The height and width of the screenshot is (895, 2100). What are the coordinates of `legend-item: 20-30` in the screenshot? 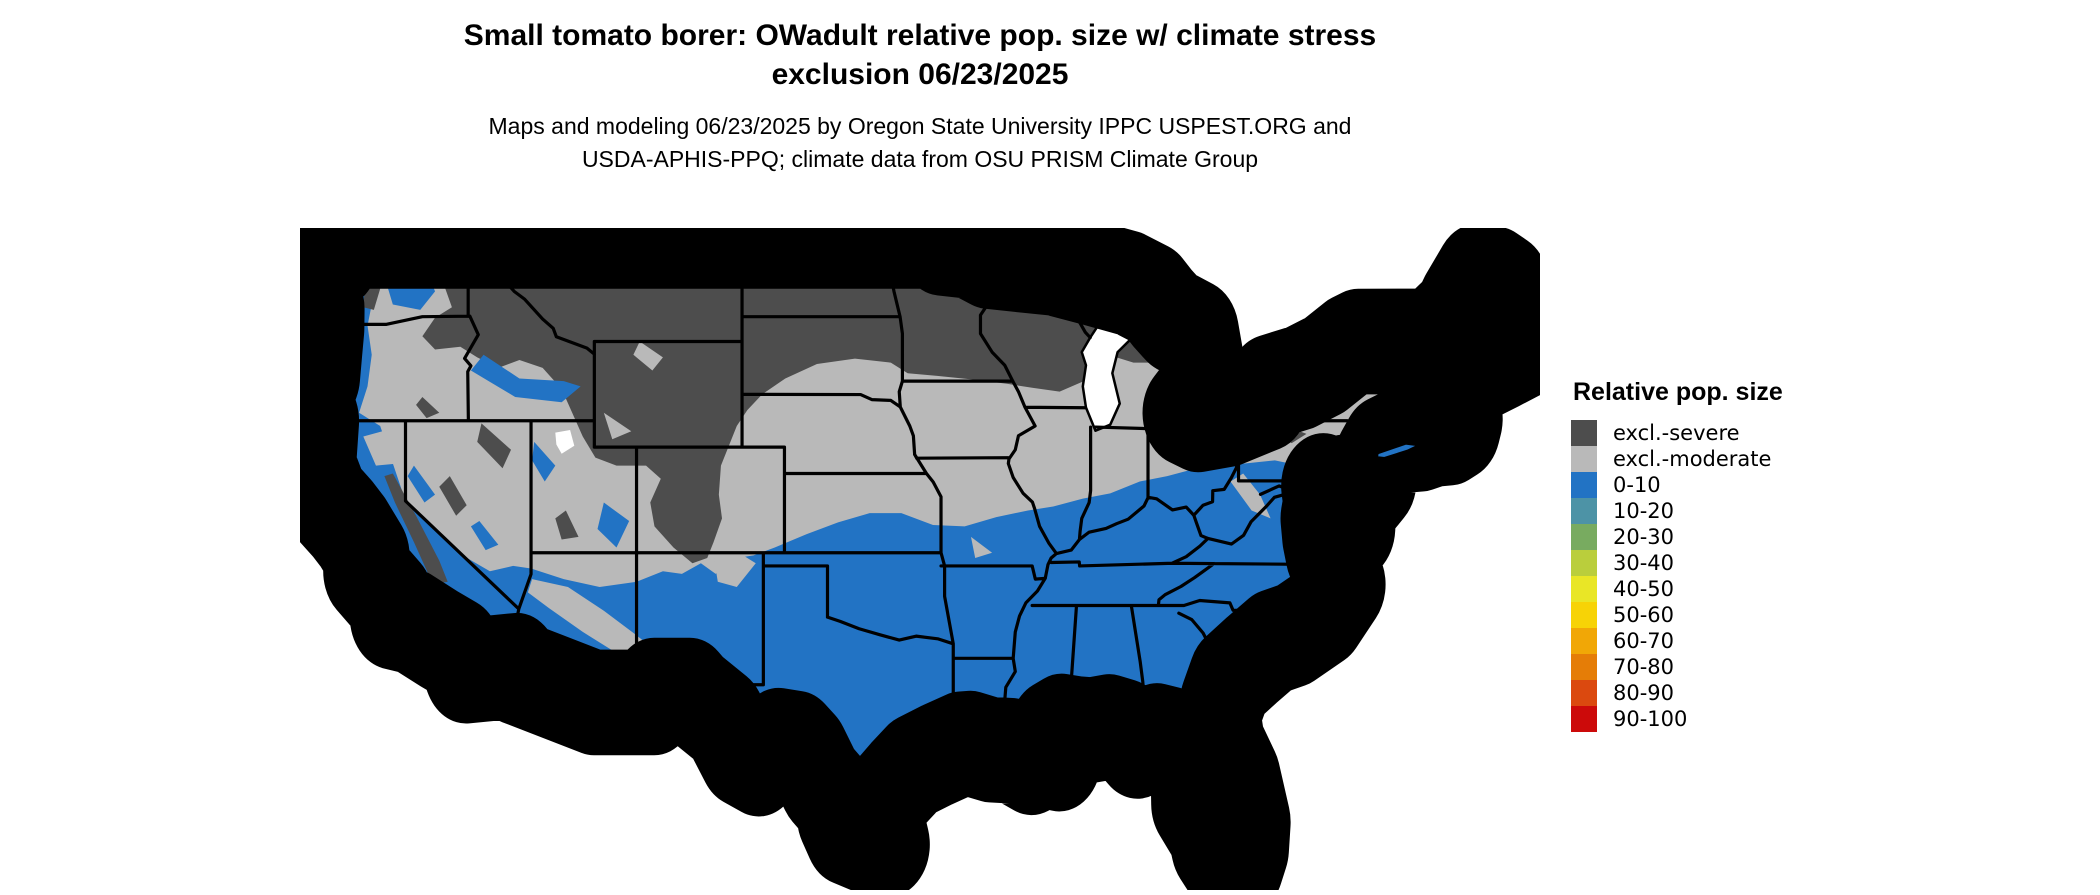 It's located at (1761, 537).